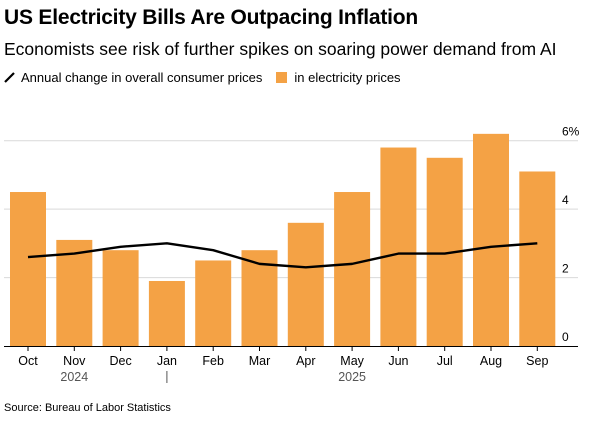 The height and width of the screenshot is (425, 592). I want to click on x-tick-label: Mar, so click(260, 361).